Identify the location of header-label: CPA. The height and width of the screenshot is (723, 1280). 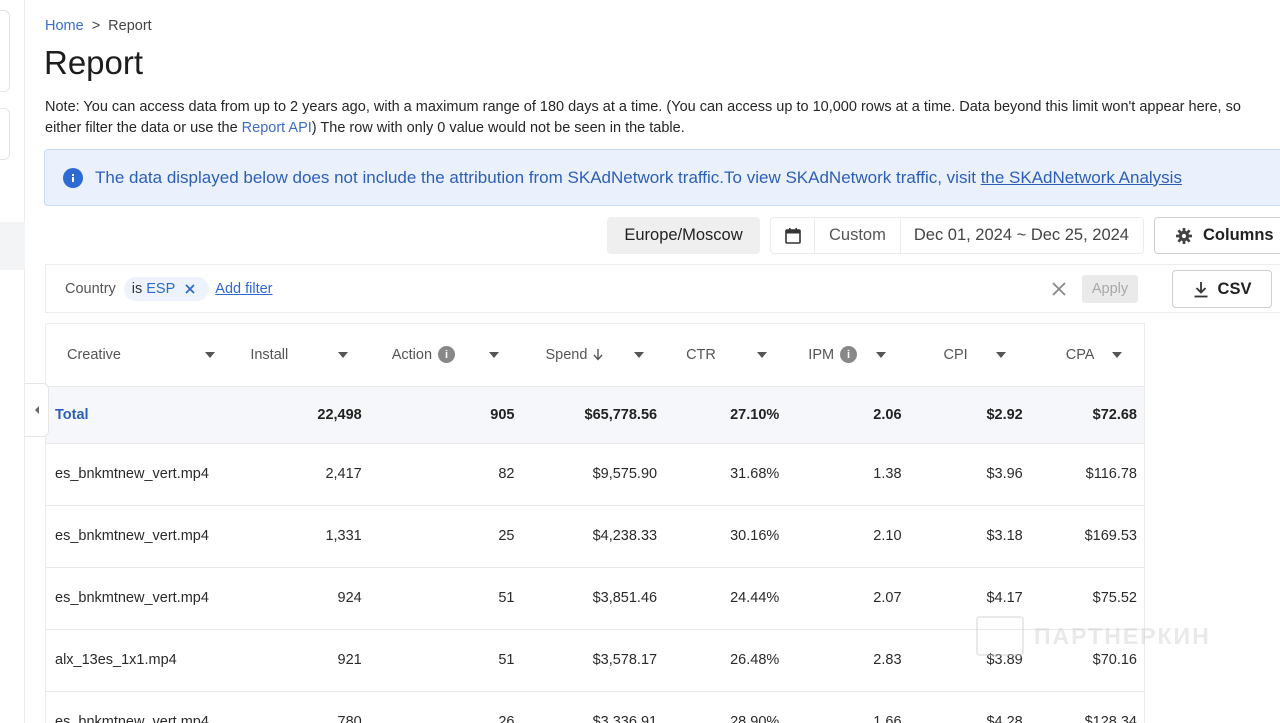
(1080, 354).